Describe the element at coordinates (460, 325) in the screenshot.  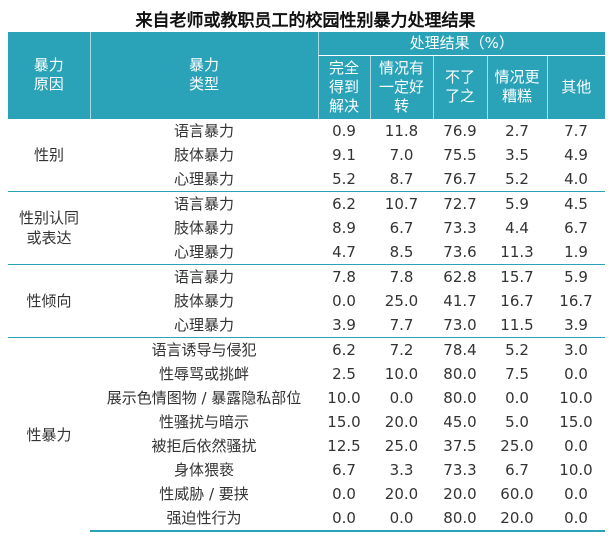
I see `value-cell: 73.0` at that location.